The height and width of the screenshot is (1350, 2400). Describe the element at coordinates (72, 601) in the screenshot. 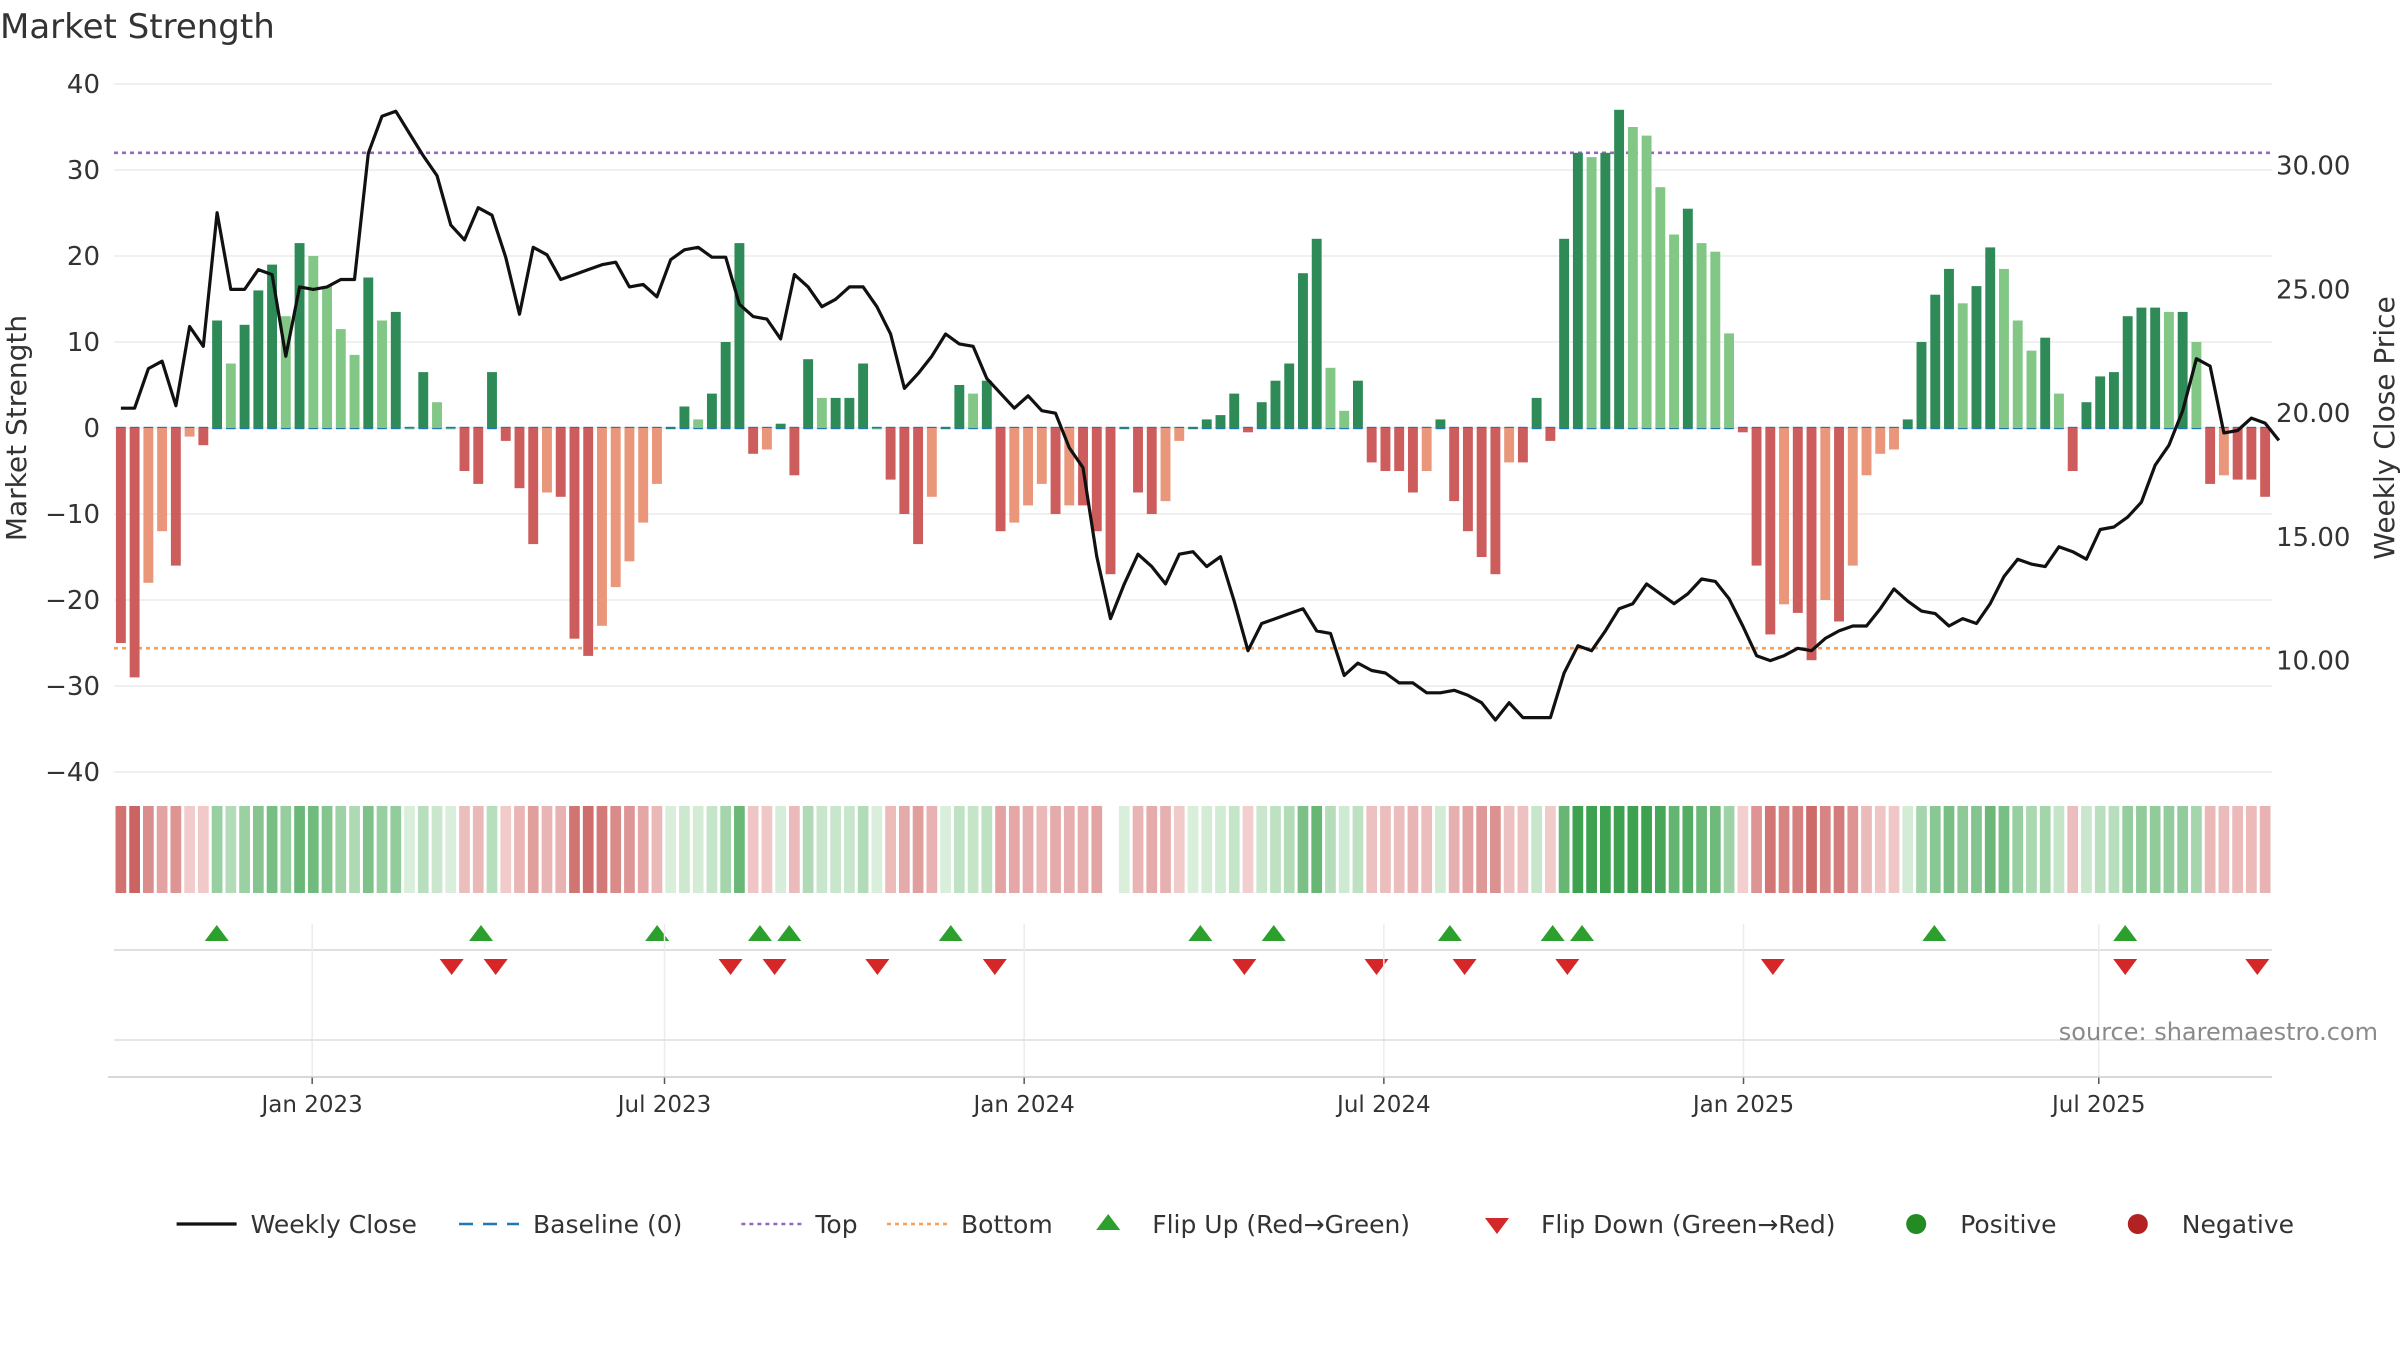

I see `y-tick-label: −20` at that location.